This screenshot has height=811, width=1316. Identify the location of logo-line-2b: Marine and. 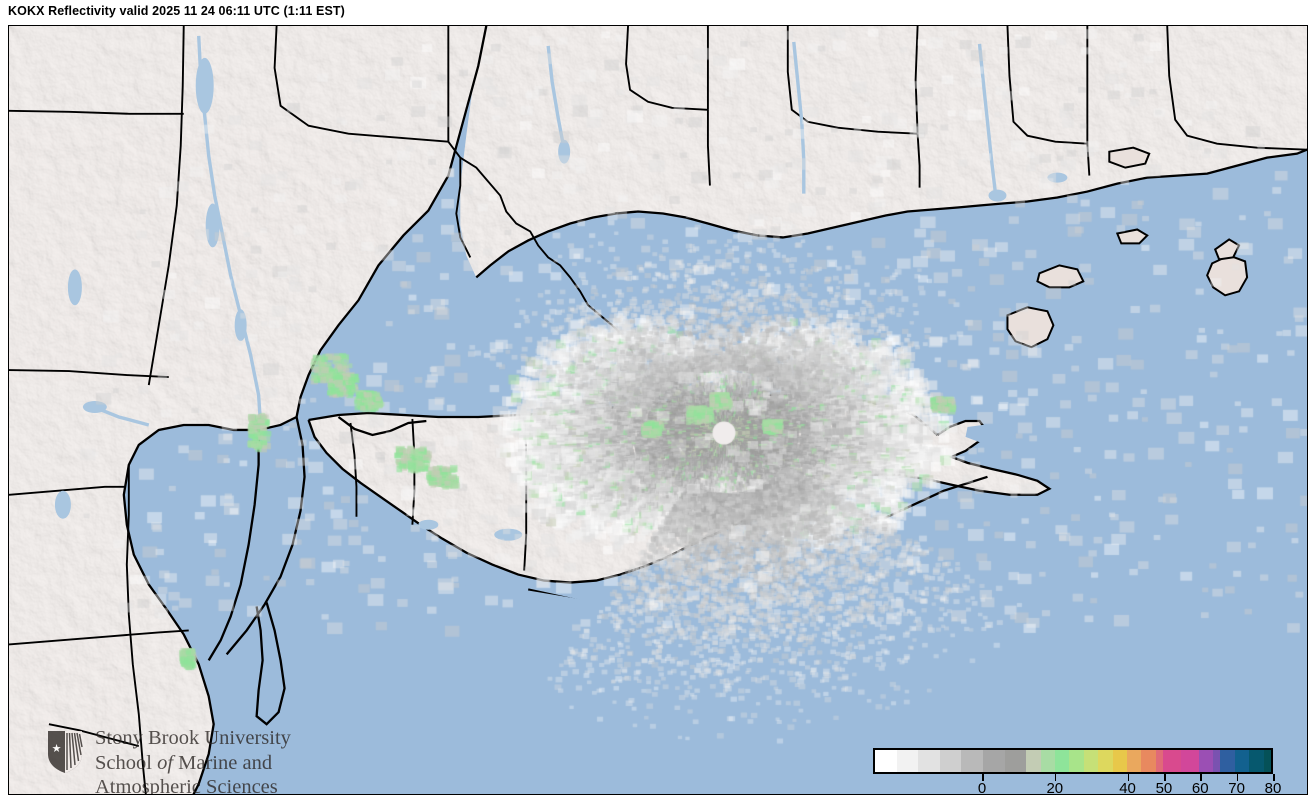
(223, 762).